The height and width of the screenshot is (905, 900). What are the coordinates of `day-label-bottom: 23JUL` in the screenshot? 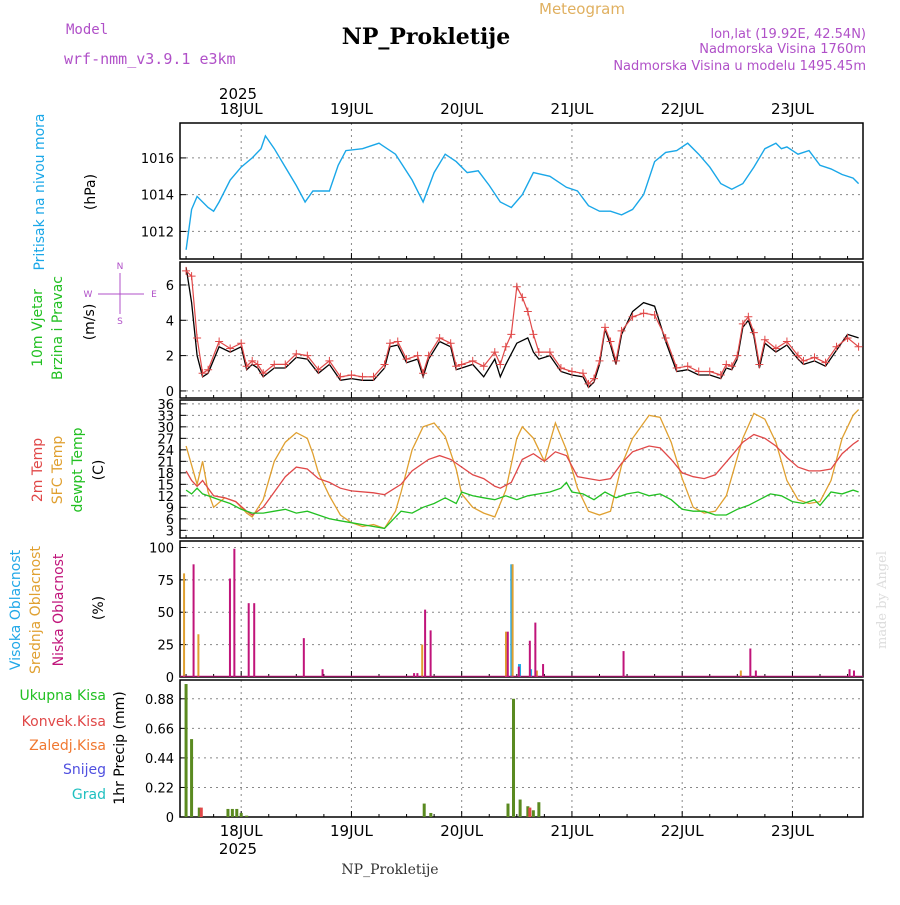 It's located at (792, 831).